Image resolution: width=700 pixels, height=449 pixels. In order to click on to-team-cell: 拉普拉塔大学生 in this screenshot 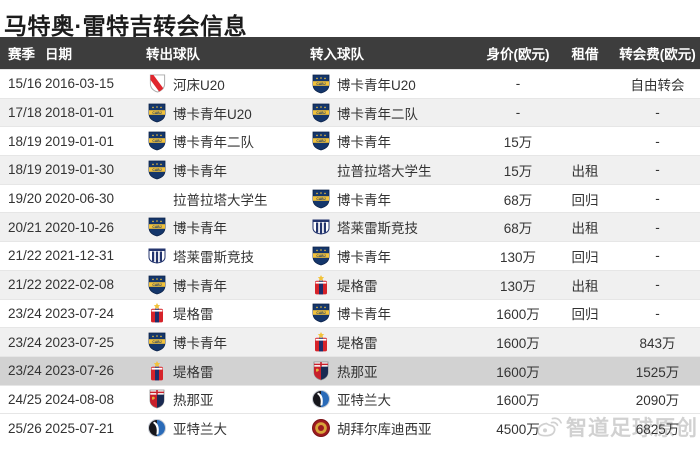, I will do `click(390, 170)`.